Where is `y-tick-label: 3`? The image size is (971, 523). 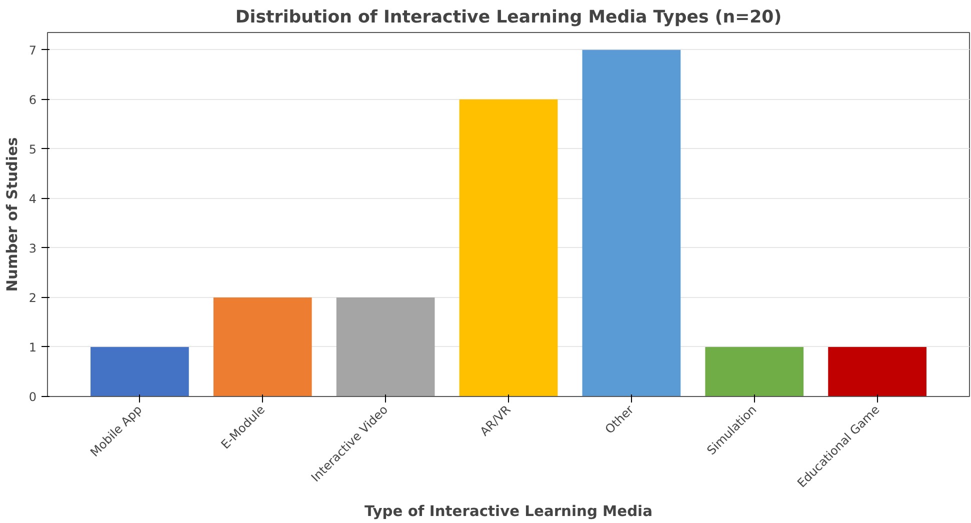 y-tick-label: 3 is located at coordinates (32, 248).